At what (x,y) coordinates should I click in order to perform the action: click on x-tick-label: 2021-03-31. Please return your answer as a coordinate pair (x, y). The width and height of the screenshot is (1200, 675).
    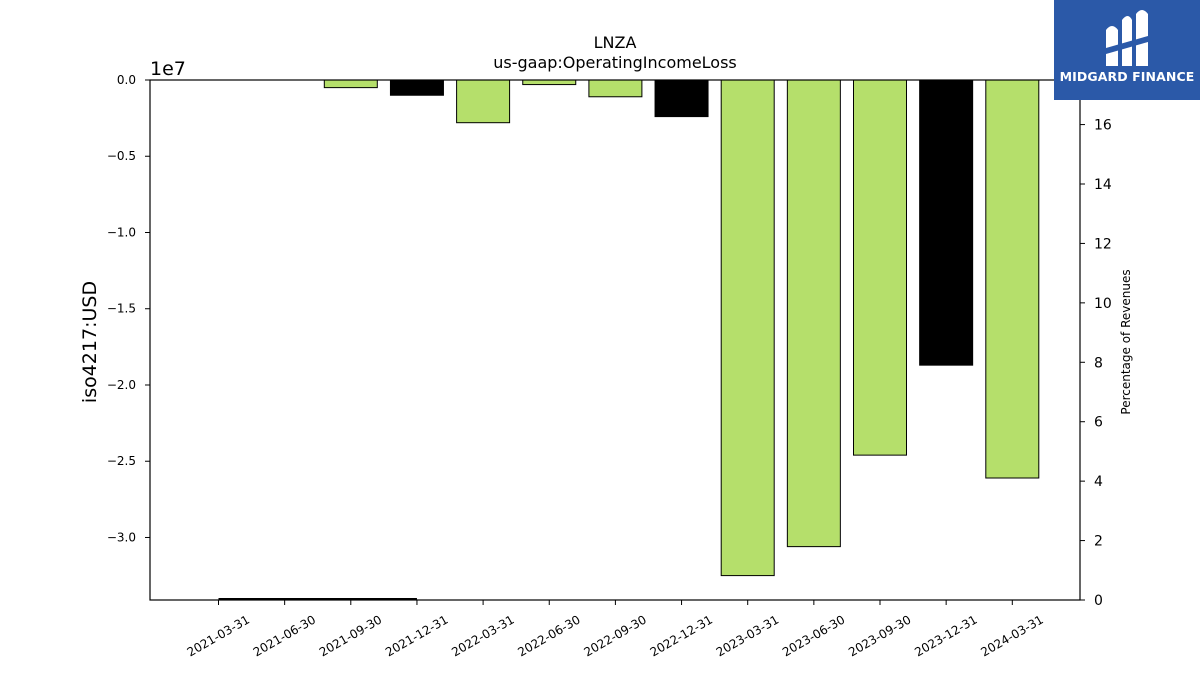
    Looking at the image, I should click on (218, 635).